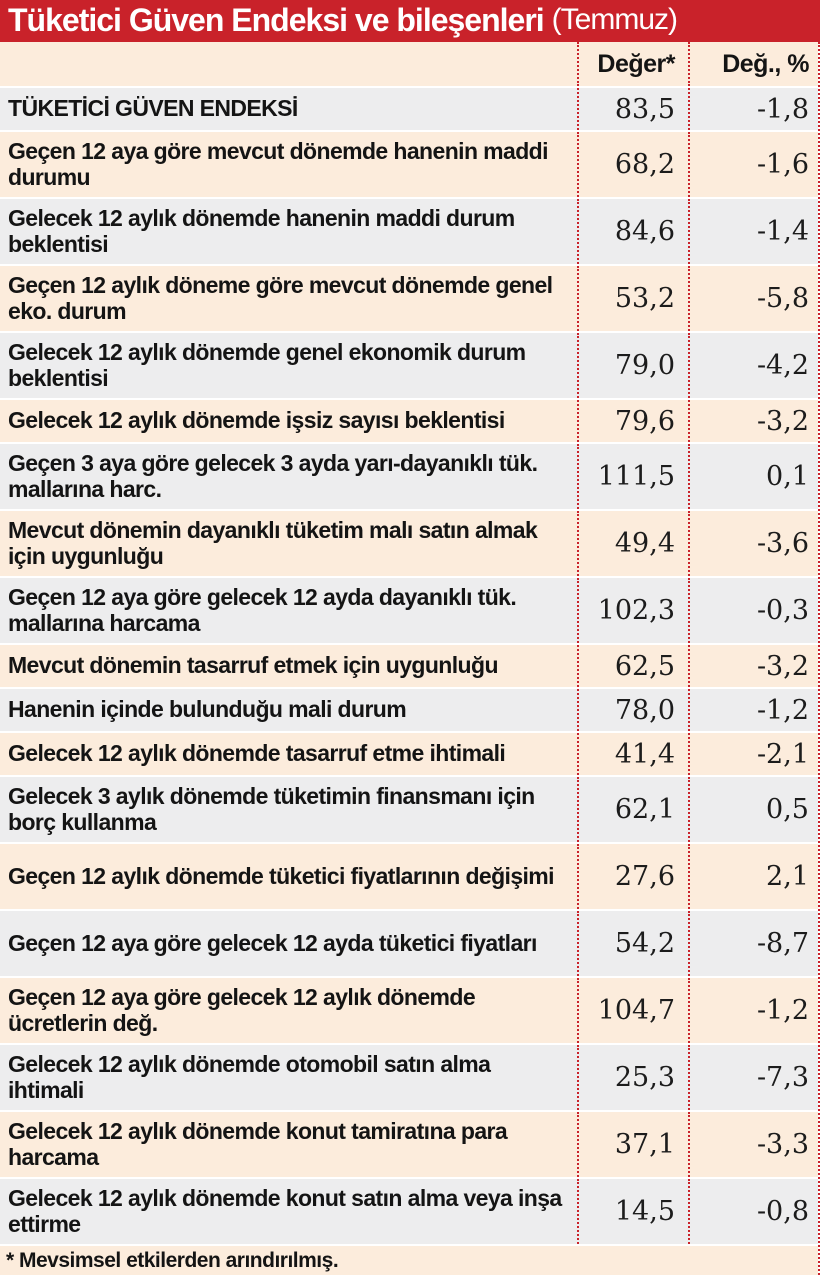 The width and height of the screenshot is (820, 1275). I want to click on row-value: 111,5, so click(632, 476).